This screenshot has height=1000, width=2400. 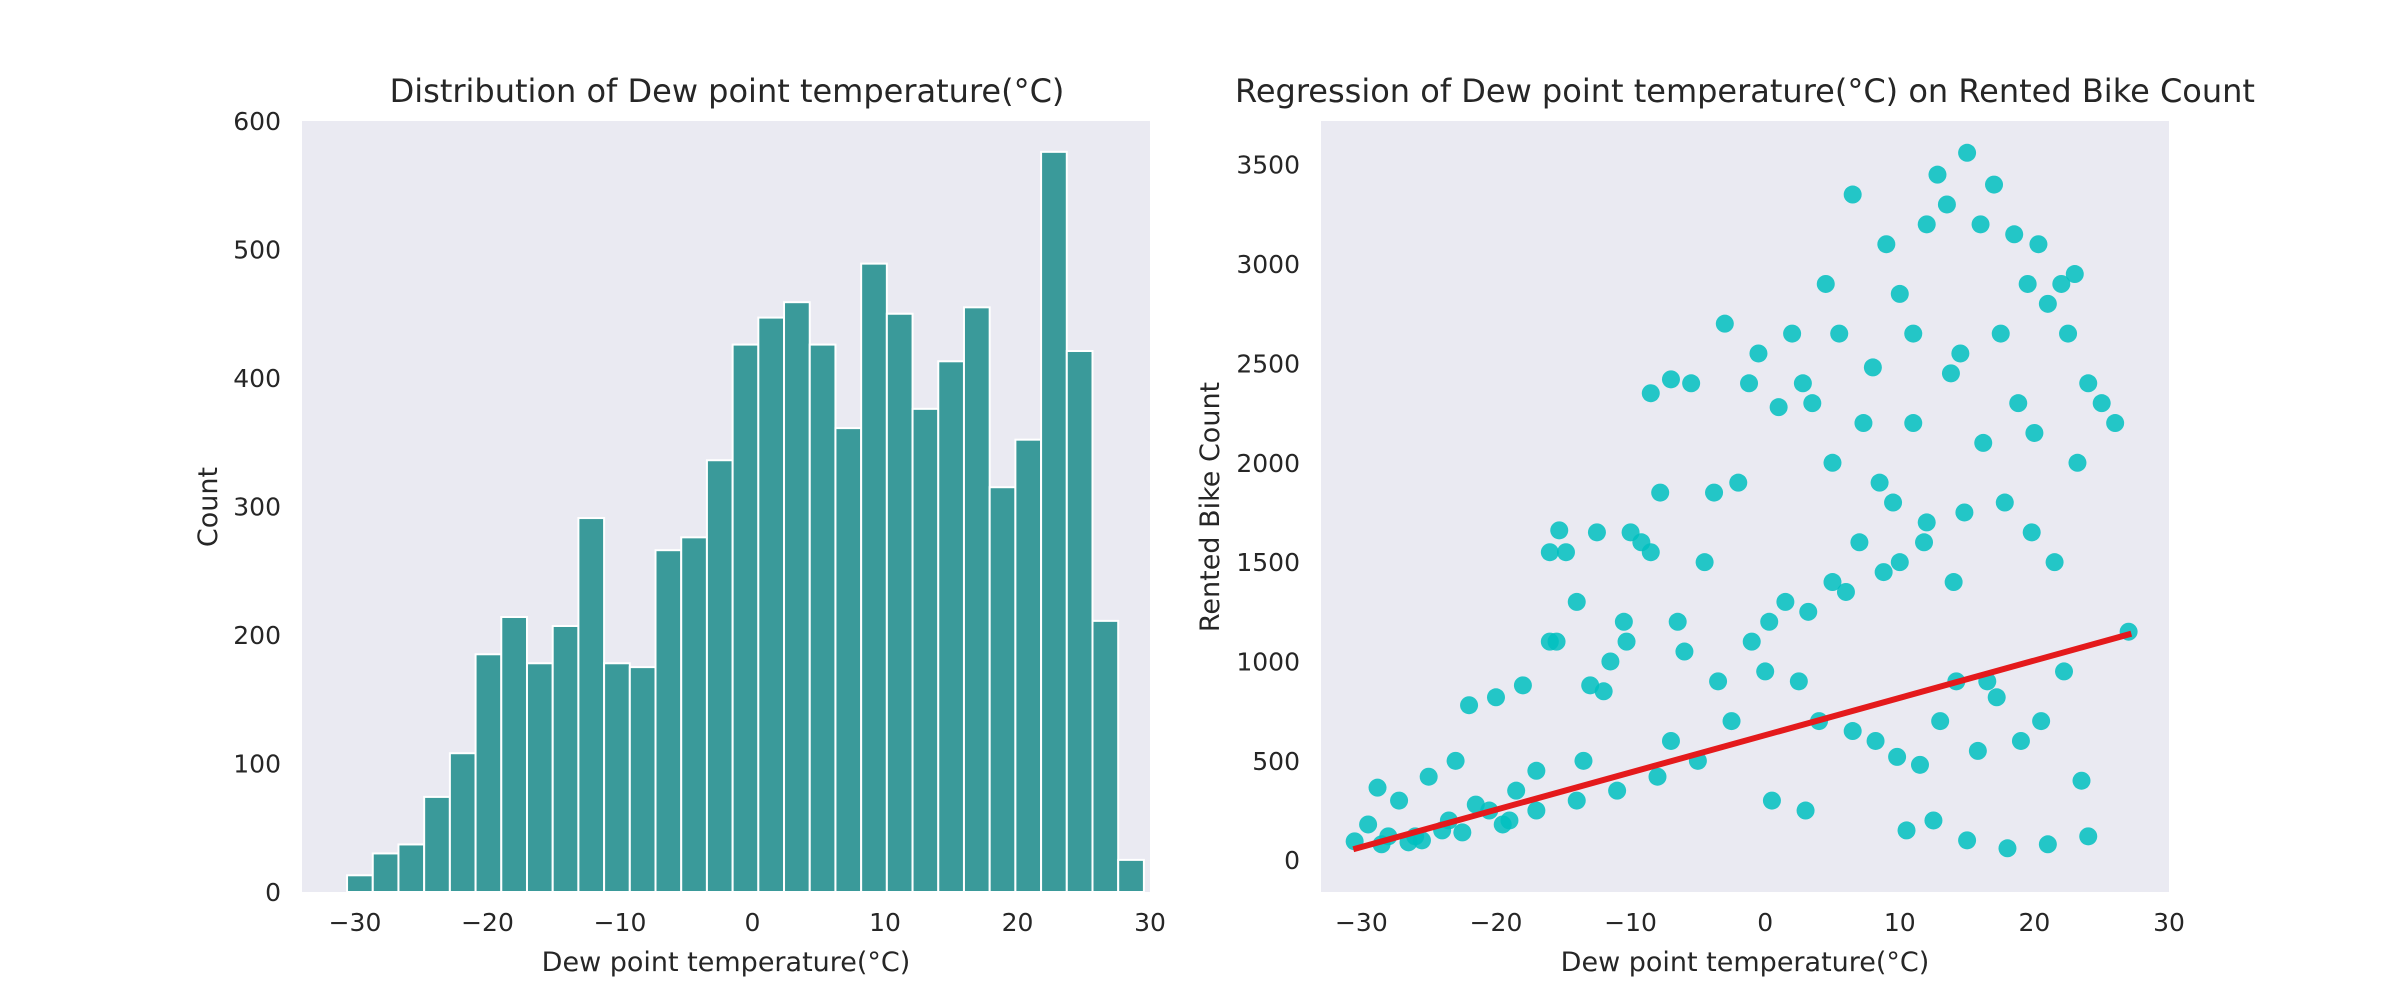 I want to click on regression-line, so click(x=1742, y=741).